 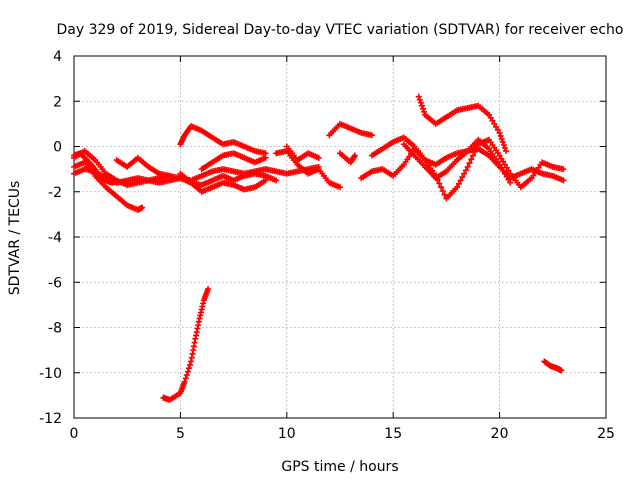 What do you see at coordinates (393, 434) in the screenshot?
I see `x-tick-label: 15` at bounding box center [393, 434].